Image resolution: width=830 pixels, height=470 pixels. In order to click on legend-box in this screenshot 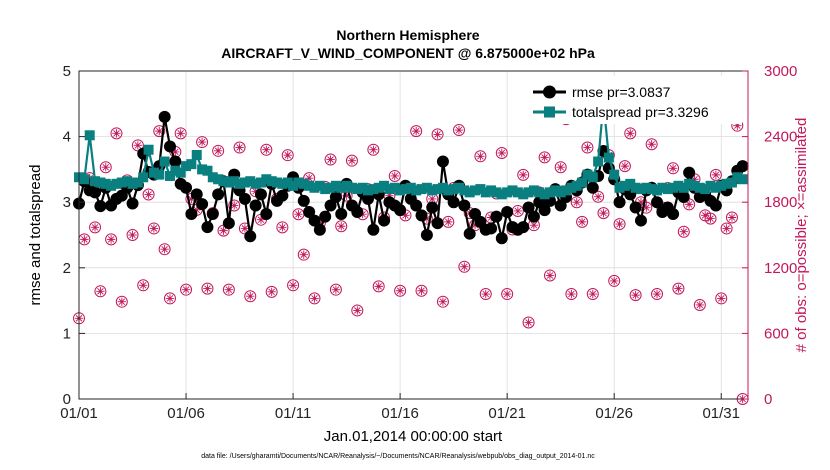, I will do `click(635, 100)`.